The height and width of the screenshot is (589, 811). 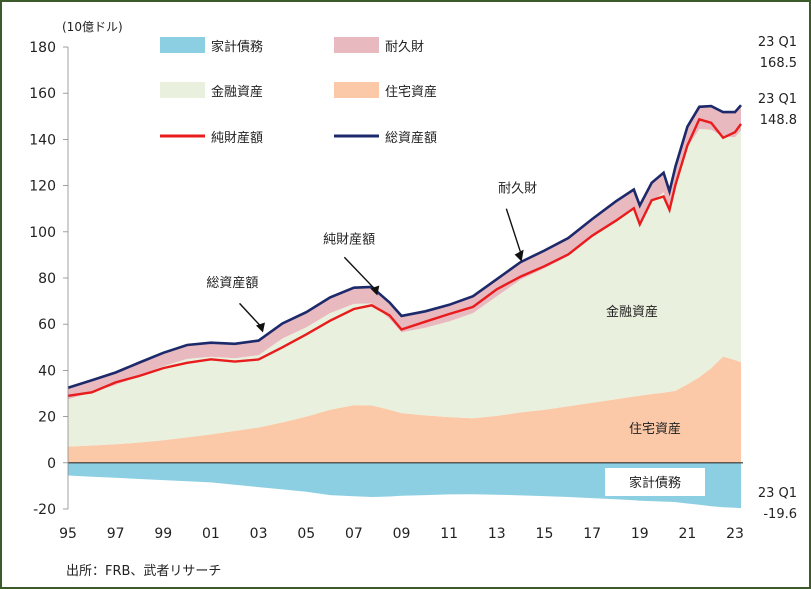 I want to click on annotation-household-debt: 家計債務, so click(x=655, y=483).